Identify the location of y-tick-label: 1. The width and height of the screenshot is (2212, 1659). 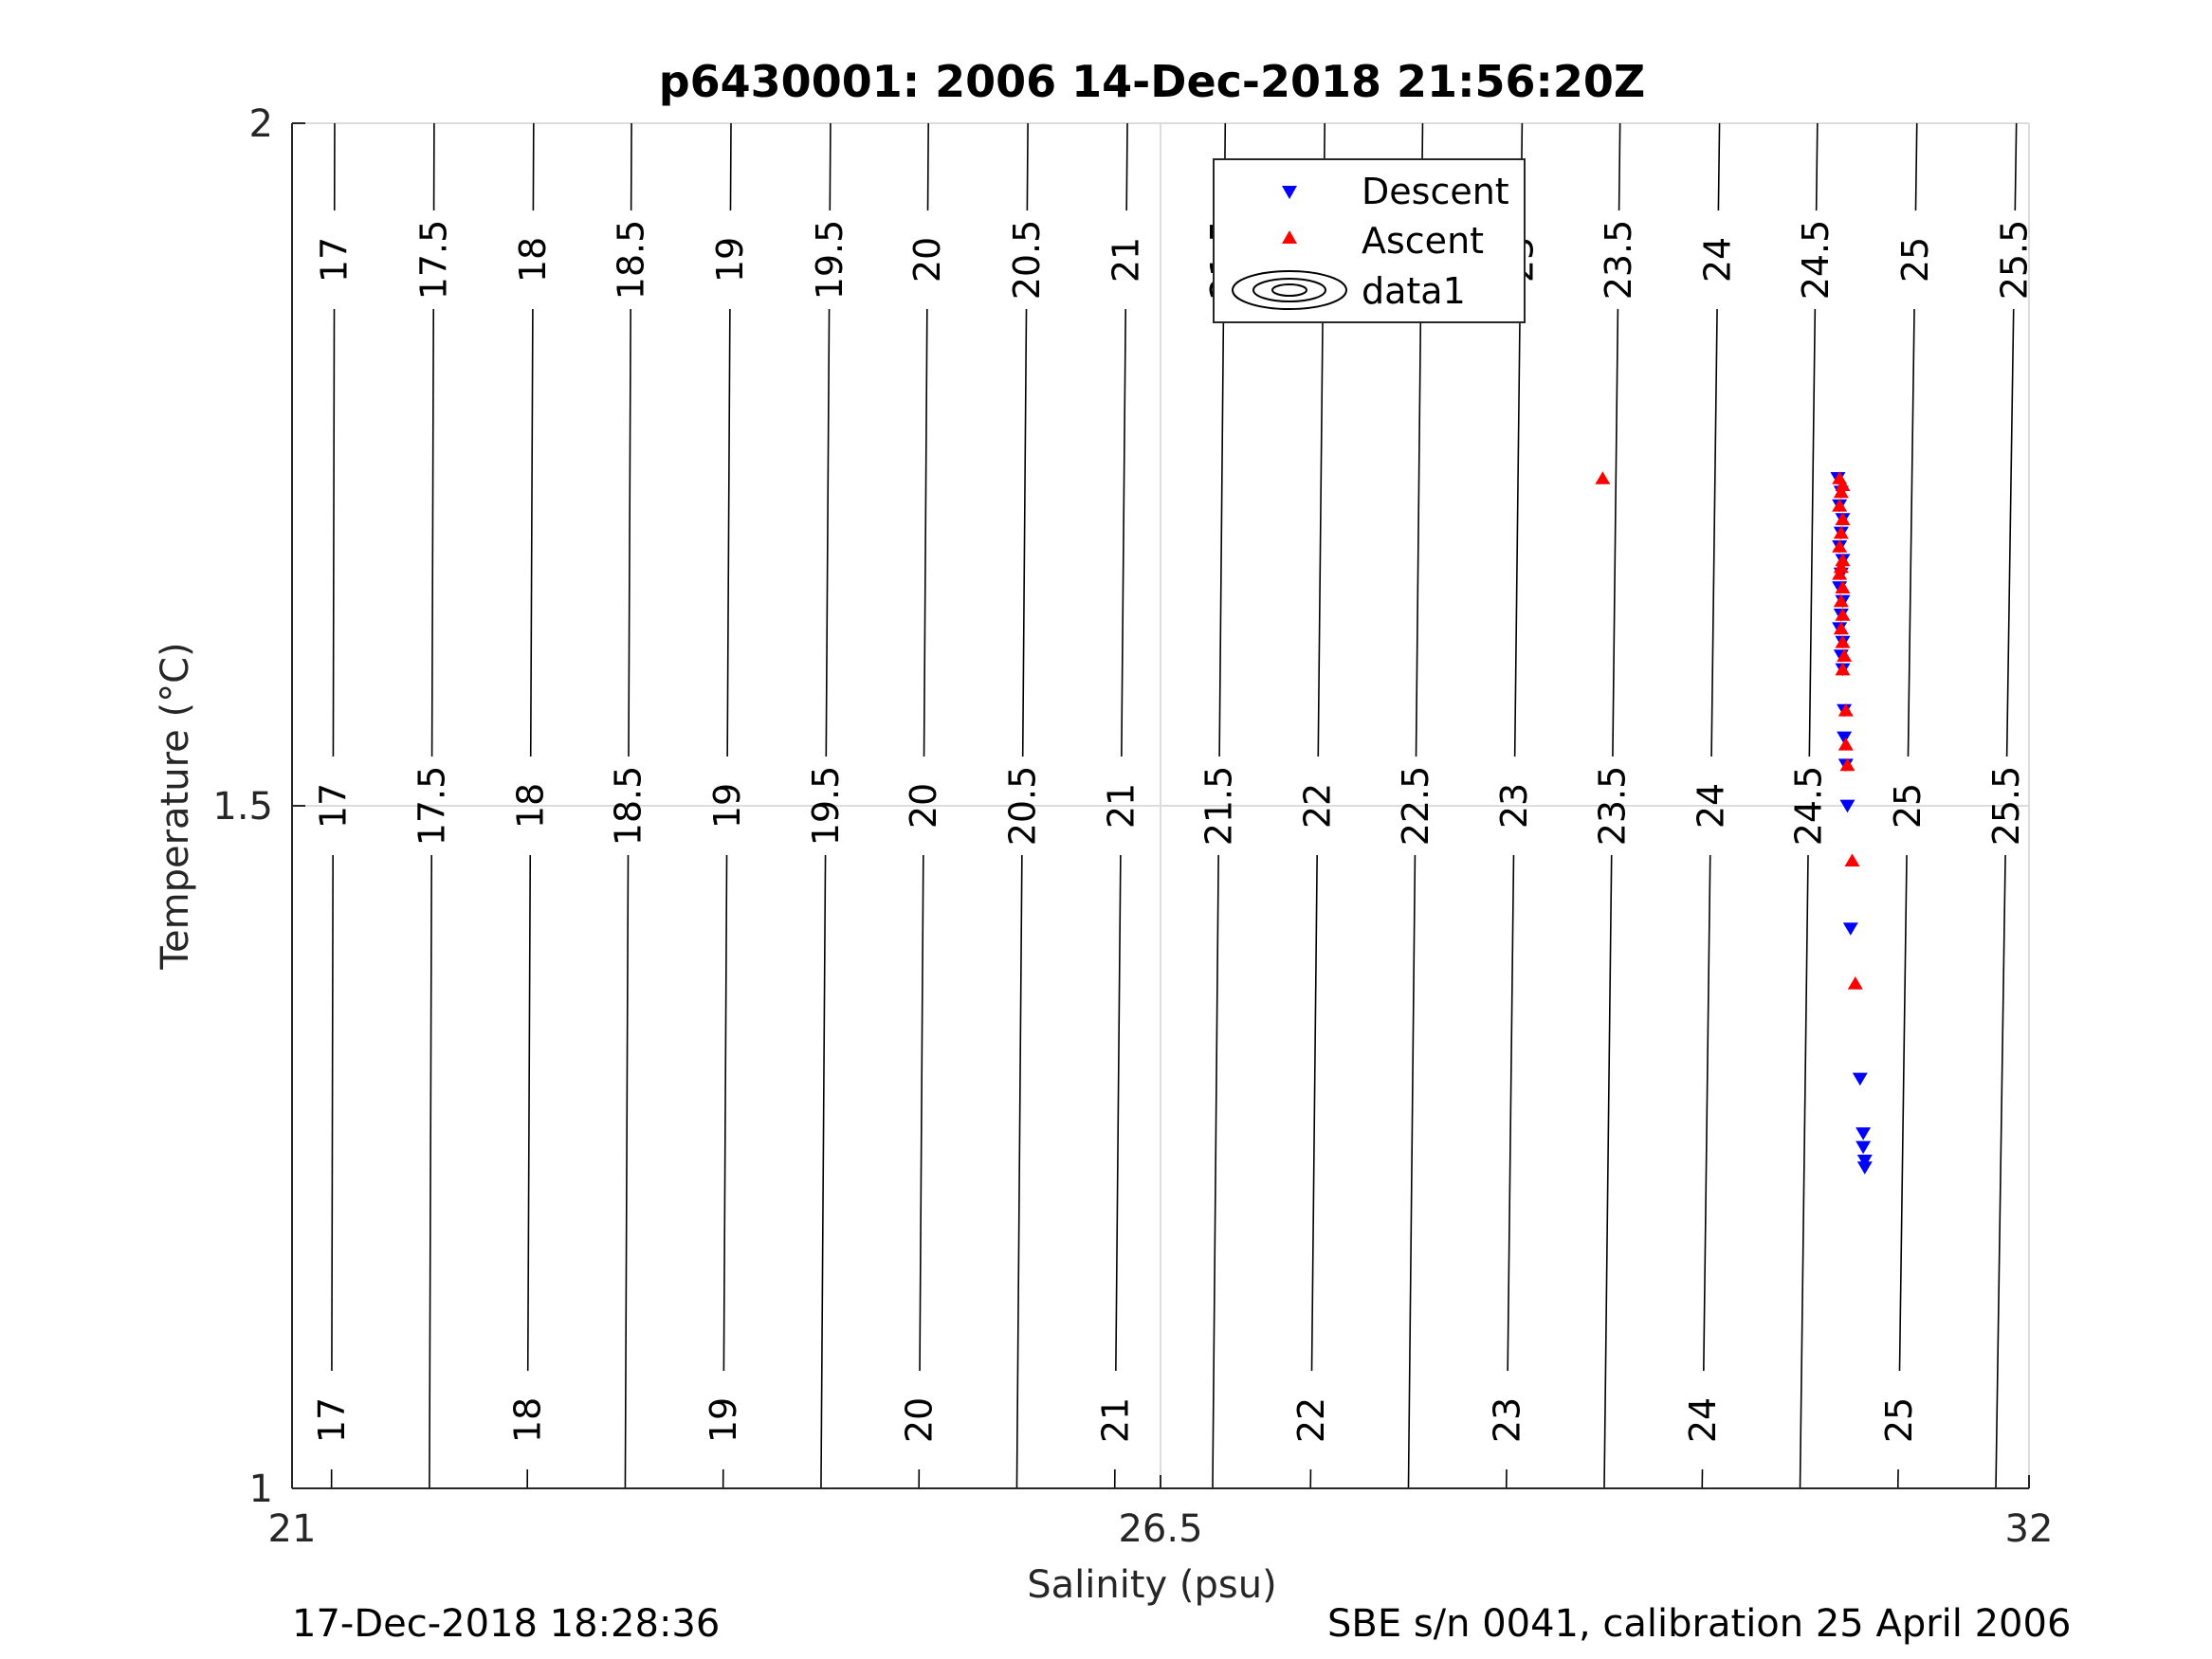
(261, 1489).